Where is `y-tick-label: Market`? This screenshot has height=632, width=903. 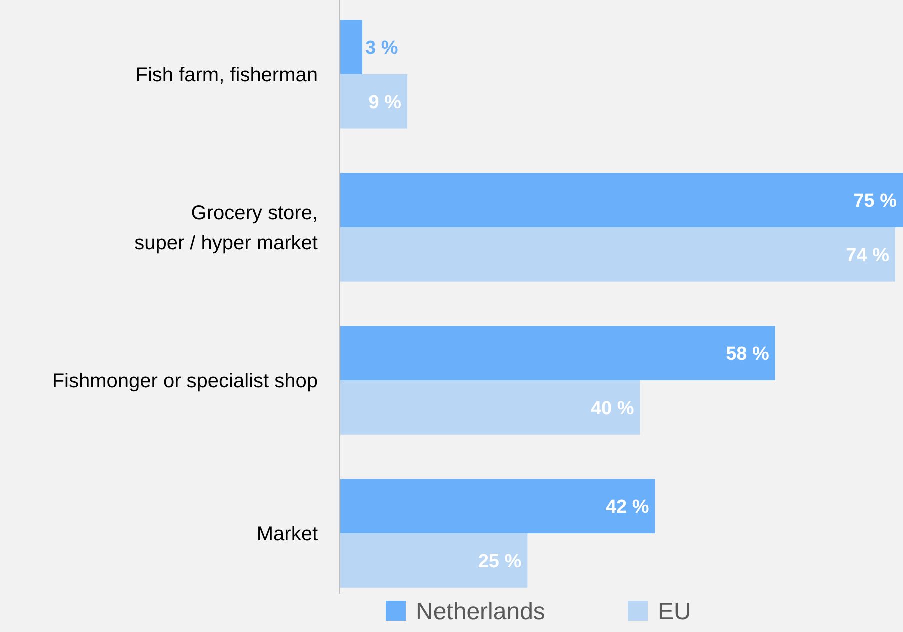
y-tick-label: Market is located at coordinates (287, 535).